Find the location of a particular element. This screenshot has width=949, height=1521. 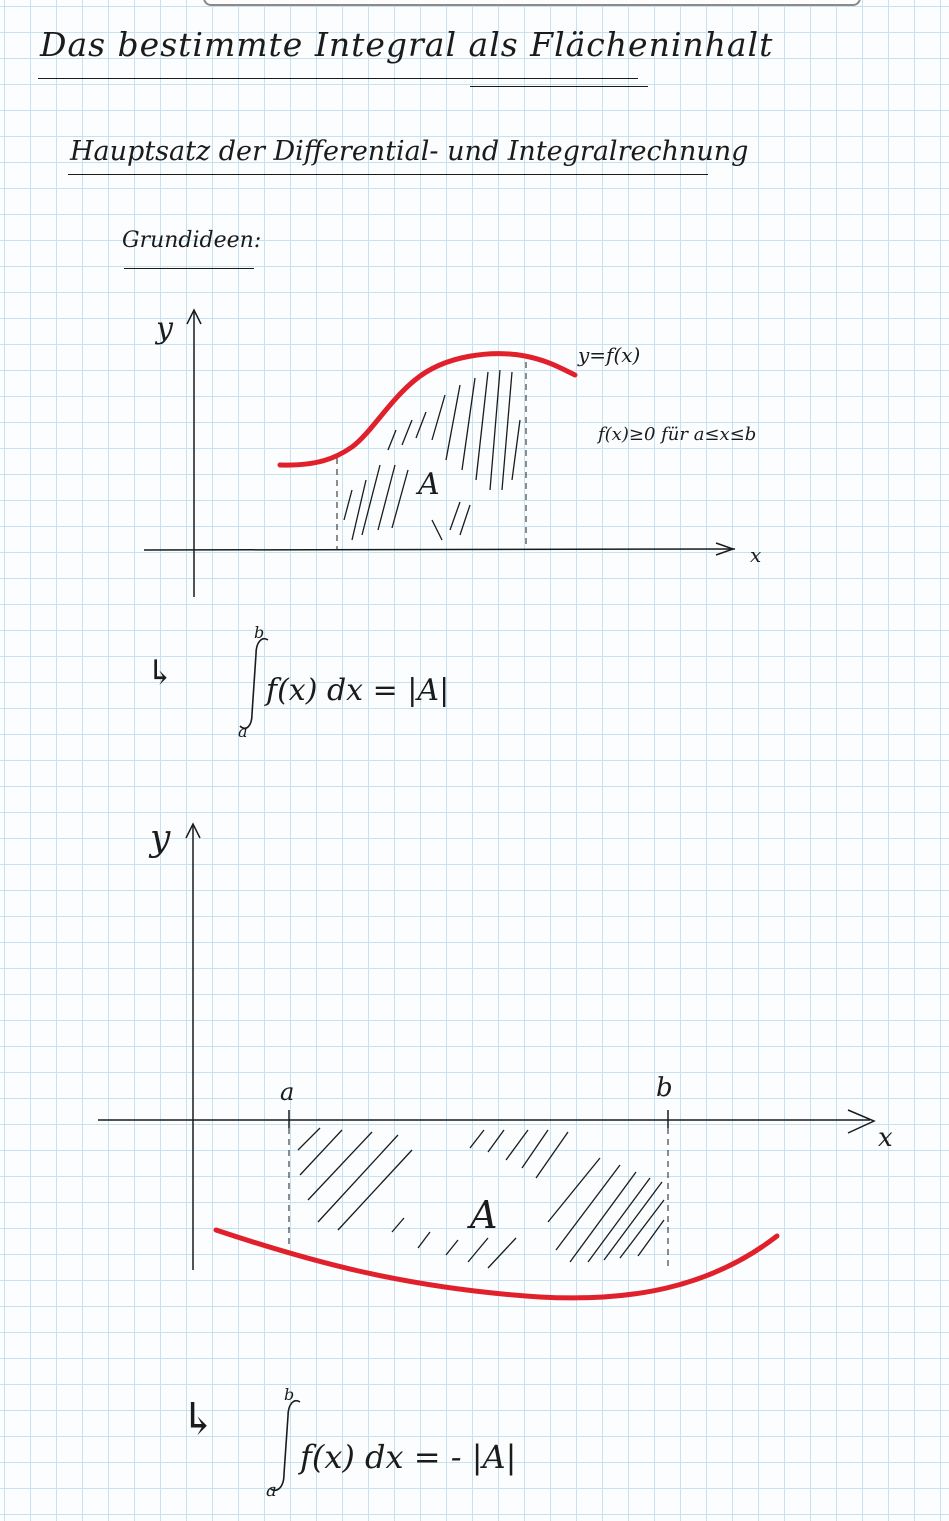

title-underline is located at coordinates (338, 78).